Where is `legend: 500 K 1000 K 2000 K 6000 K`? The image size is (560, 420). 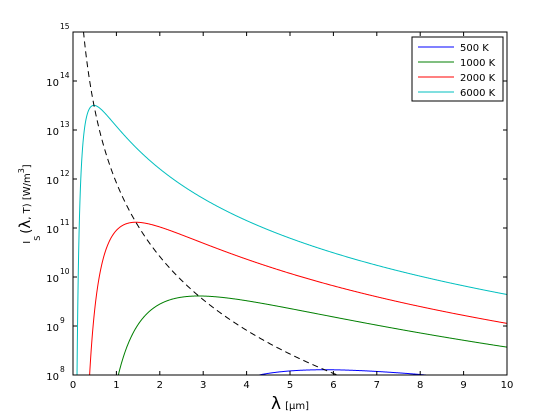 legend: 500 K 1000 K 2000 K 6000 K is located at coordinates (457, 69).